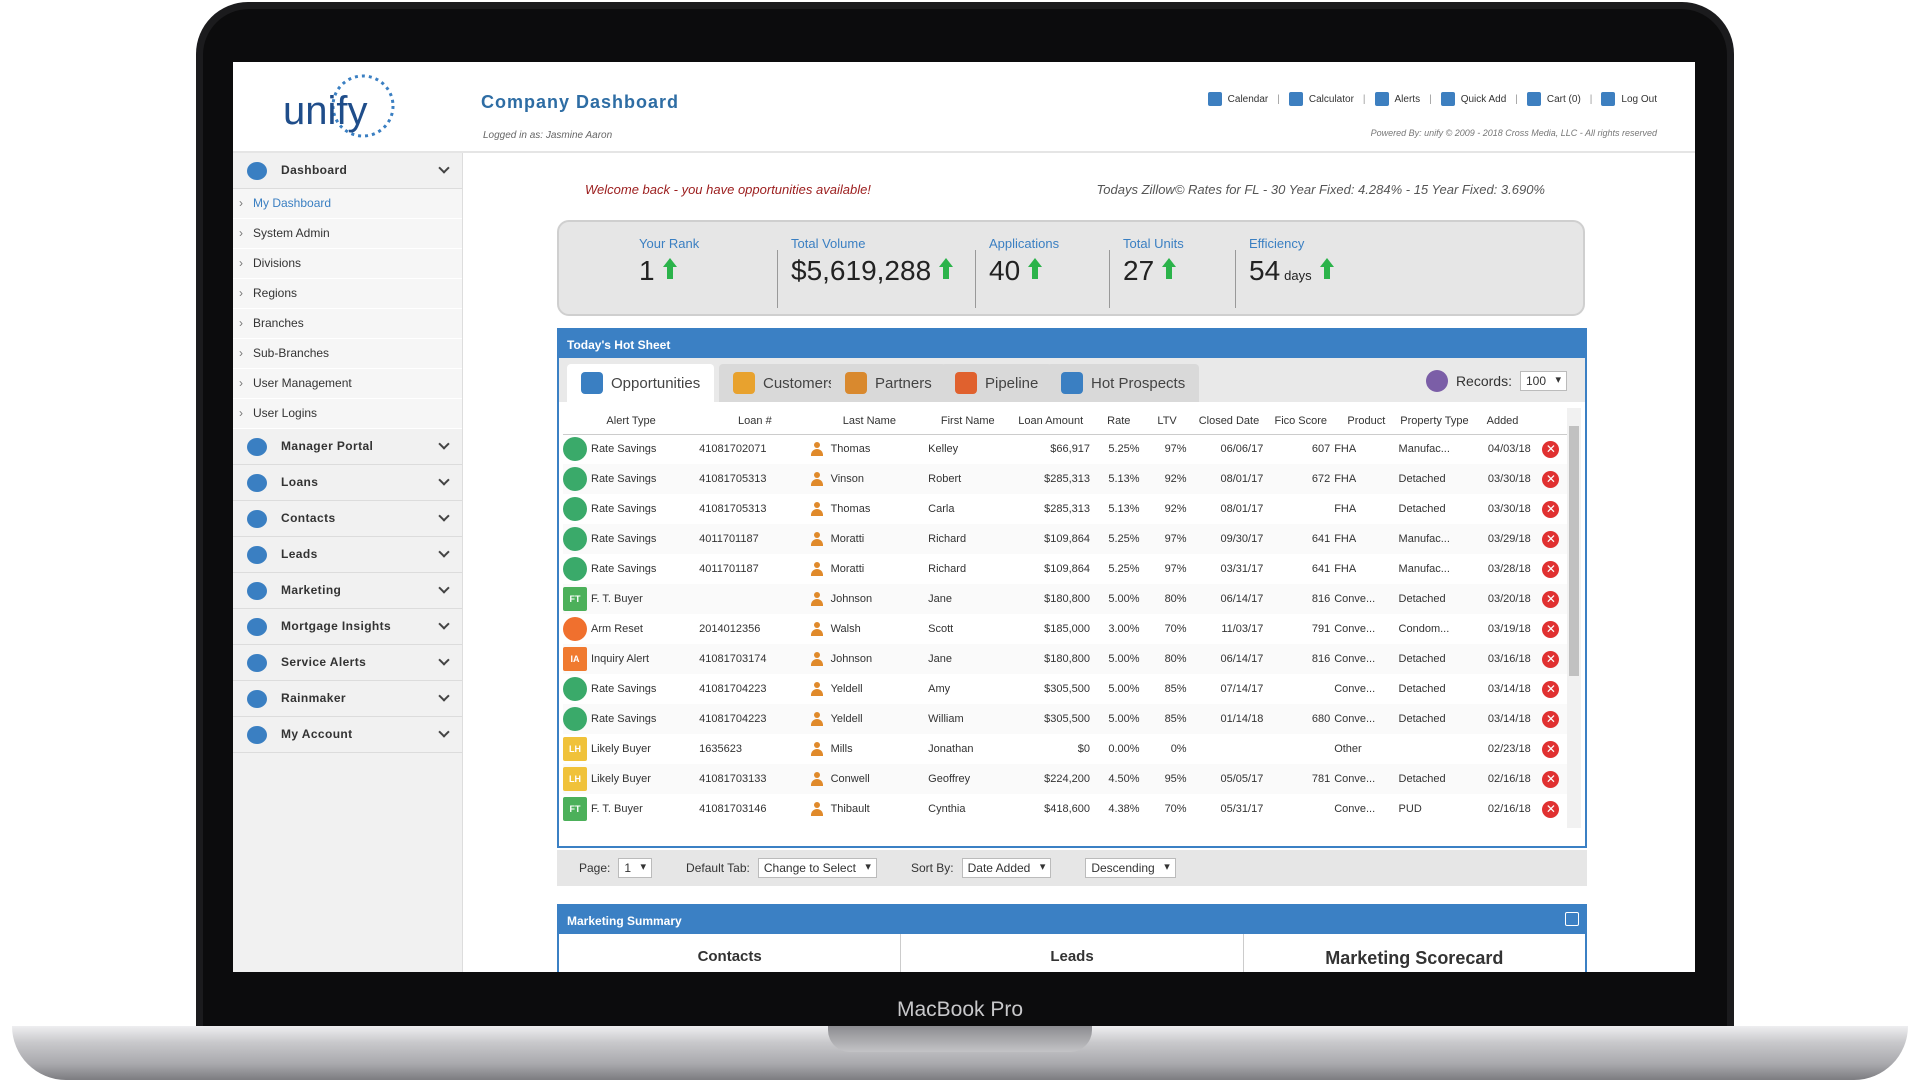 The width and height of the screenshot is (1920, 1080). I want to click on tab-customers: Customers, so click(784, 383).